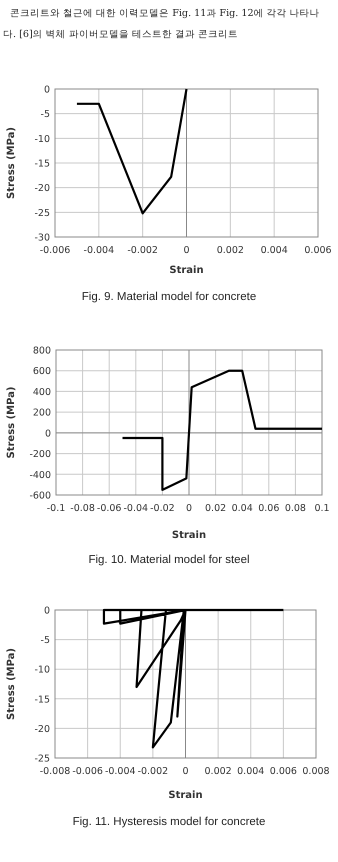  Describe the element at coordinates (82, 508) in the screenshot. I see `x-tick-label: -0.08` at that location.